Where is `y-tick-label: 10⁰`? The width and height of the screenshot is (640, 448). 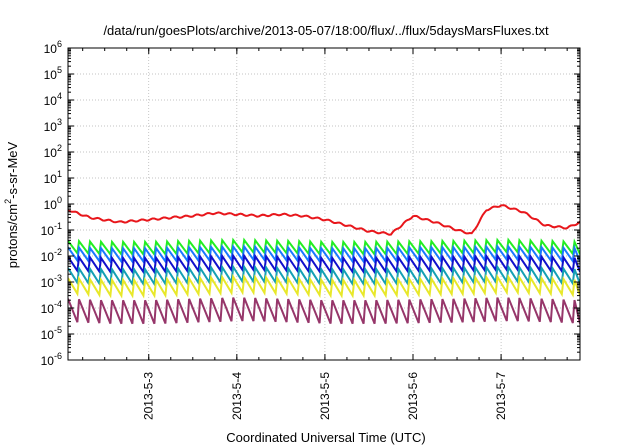
y-tick-label: 10⁰ is located at coordinates (53, 203).